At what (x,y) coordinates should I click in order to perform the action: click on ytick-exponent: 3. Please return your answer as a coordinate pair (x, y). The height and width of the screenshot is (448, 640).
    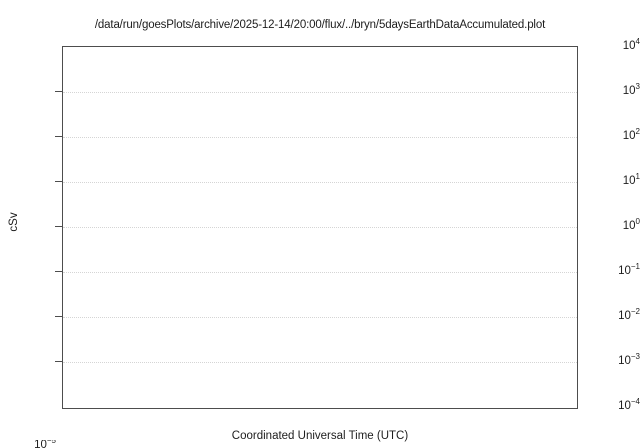
    Looking at the image, I should click on (637, 87).